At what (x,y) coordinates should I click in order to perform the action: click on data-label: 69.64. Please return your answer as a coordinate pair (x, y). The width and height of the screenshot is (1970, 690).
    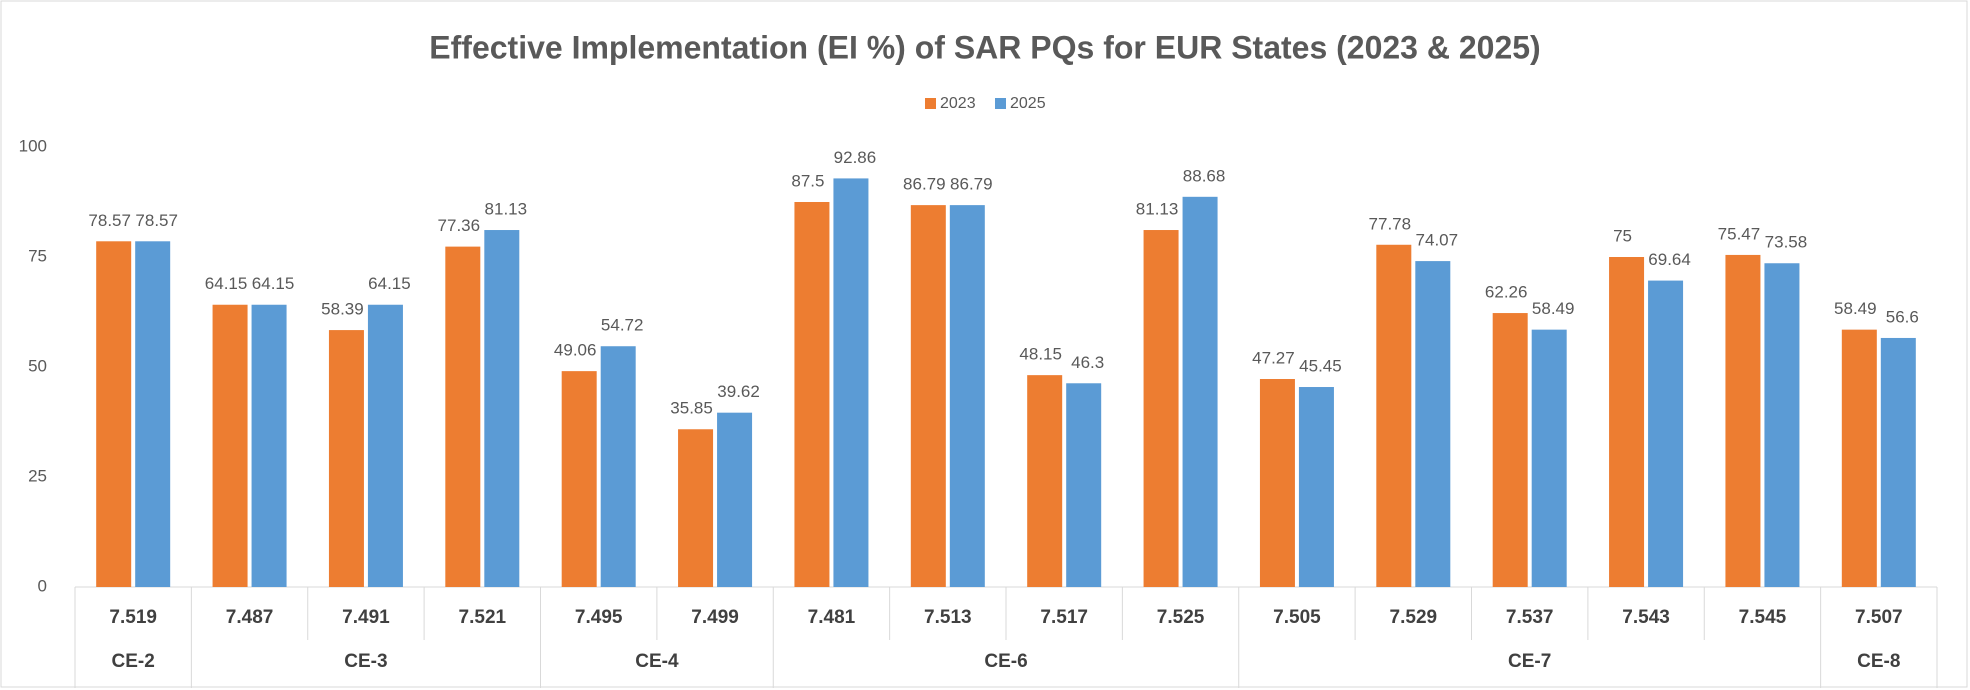
    Looking at the image, I should click on (1669, 259).